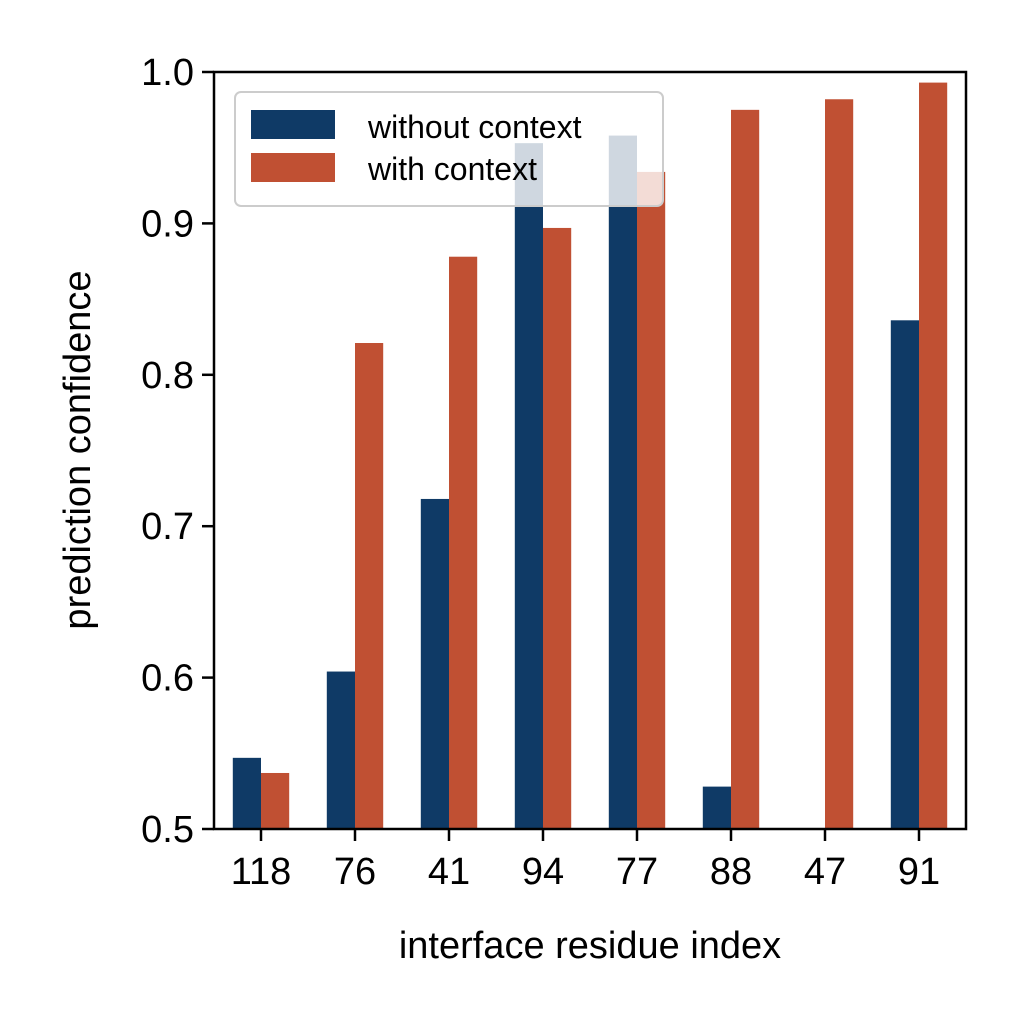  I want to click on legend-swatch-with-context, so click(293, 167).